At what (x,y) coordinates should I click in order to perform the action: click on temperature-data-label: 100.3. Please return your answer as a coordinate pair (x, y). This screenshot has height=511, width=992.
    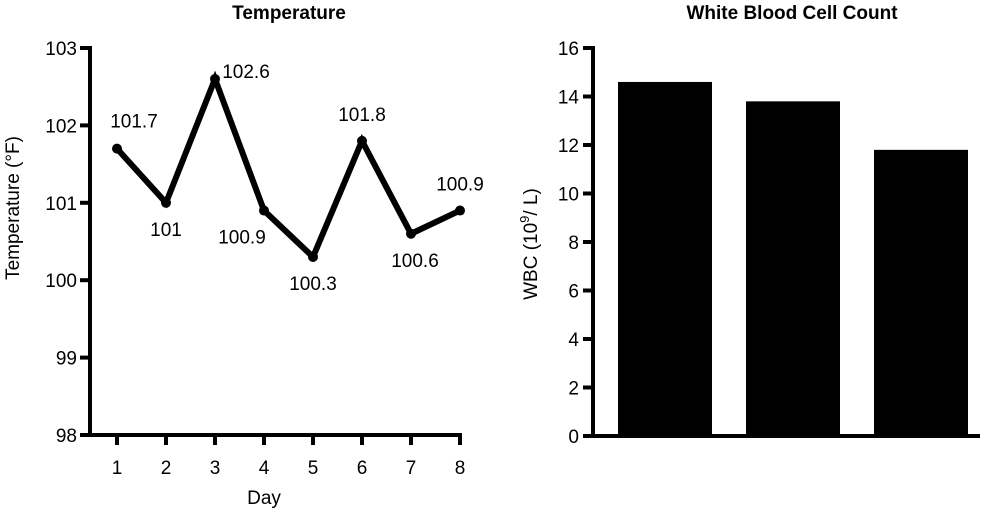
    Looking at the image, I should click on (313, 284).